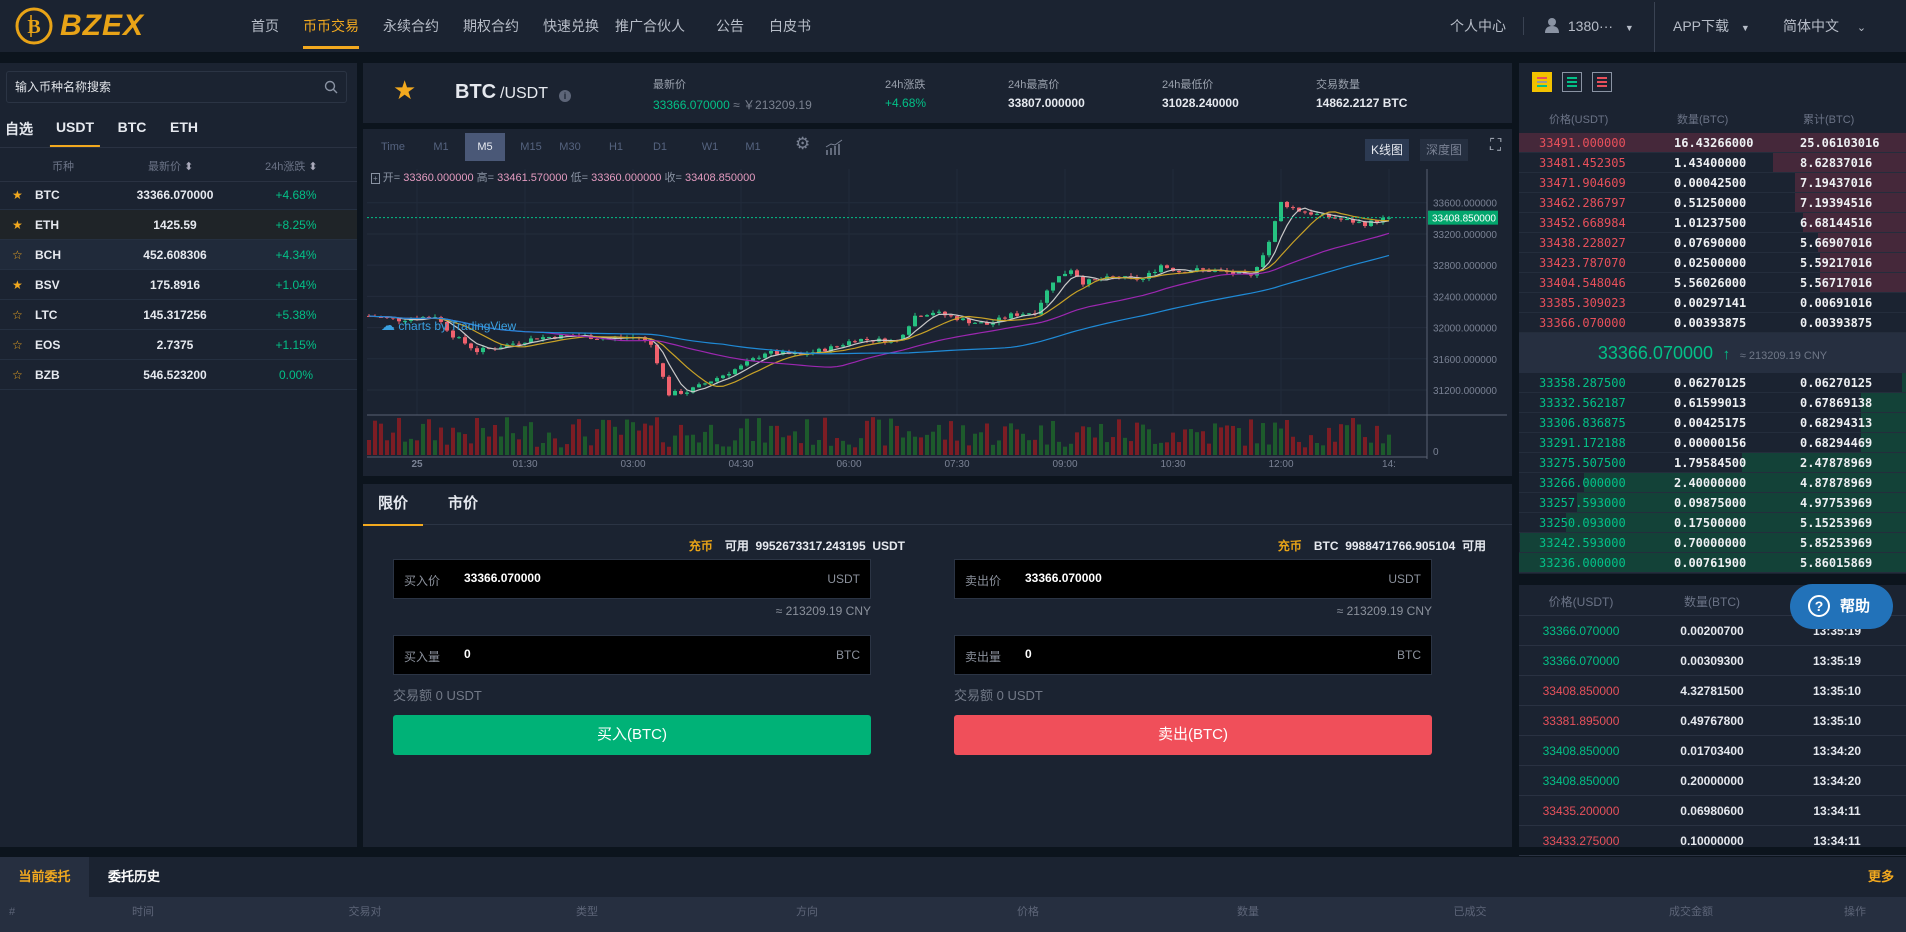 The width and height of the screenshot is (1906, 932). What do you see at coordinates (75, 133) in the screenshot?
I see `market-tab: USDT` at bounding box center [75, 133].